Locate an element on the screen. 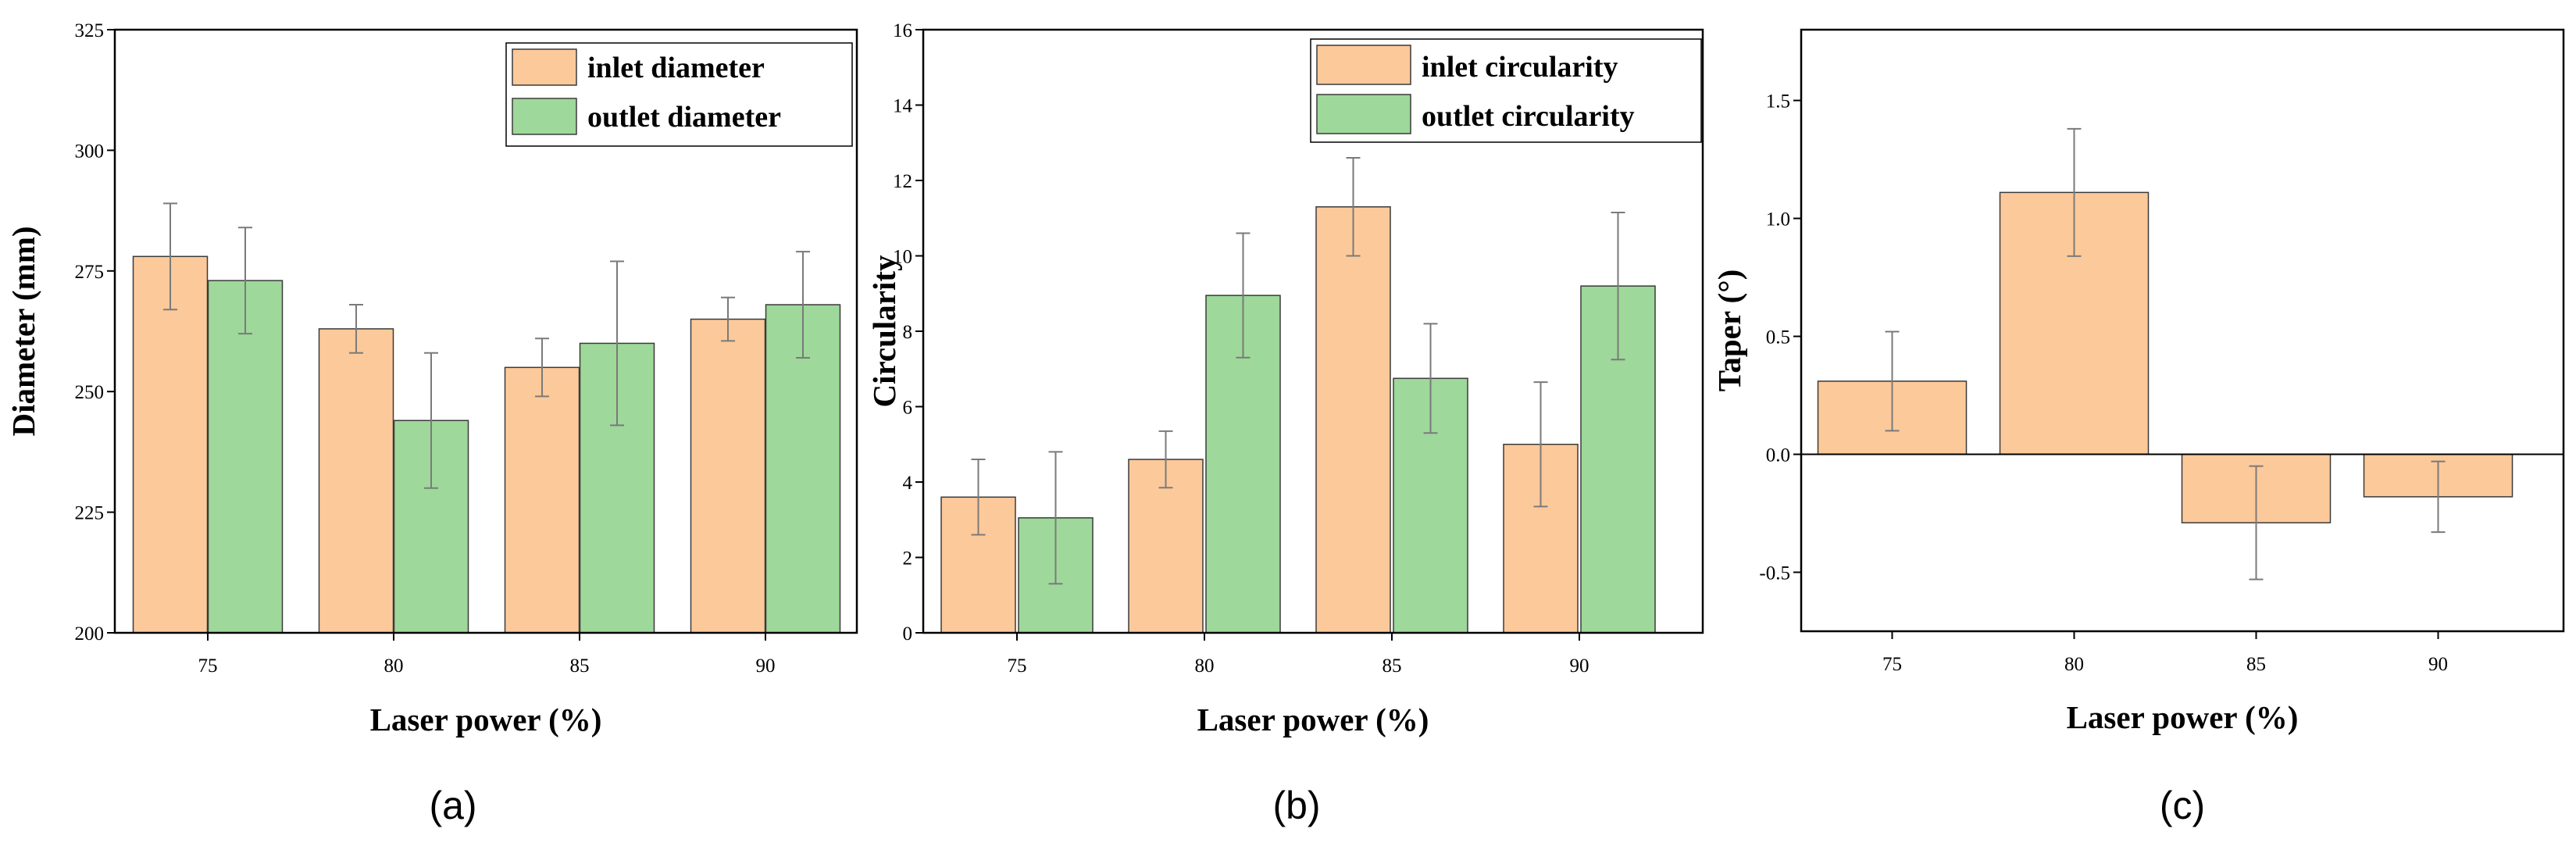 The width and height of the screenshot is (2576, 850). y-tick-label: 1.5 is located at coordinates (1778, 102).